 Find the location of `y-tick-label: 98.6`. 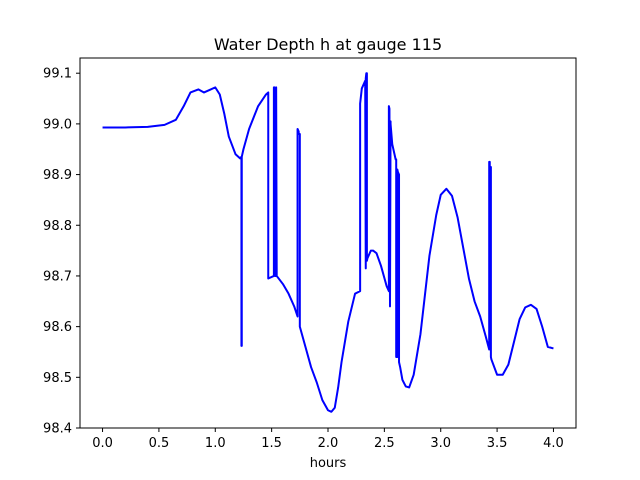

y-tick-label: 98.6 is located at coordinates (57, 327).